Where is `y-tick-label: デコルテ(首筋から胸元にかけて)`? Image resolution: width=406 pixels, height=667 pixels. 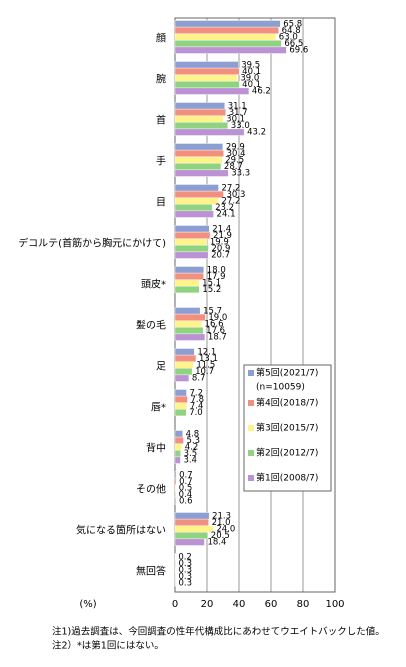
y-tick-label: デコルテ(首筋から胸元にかけて) is located at coordinates (92, 243).